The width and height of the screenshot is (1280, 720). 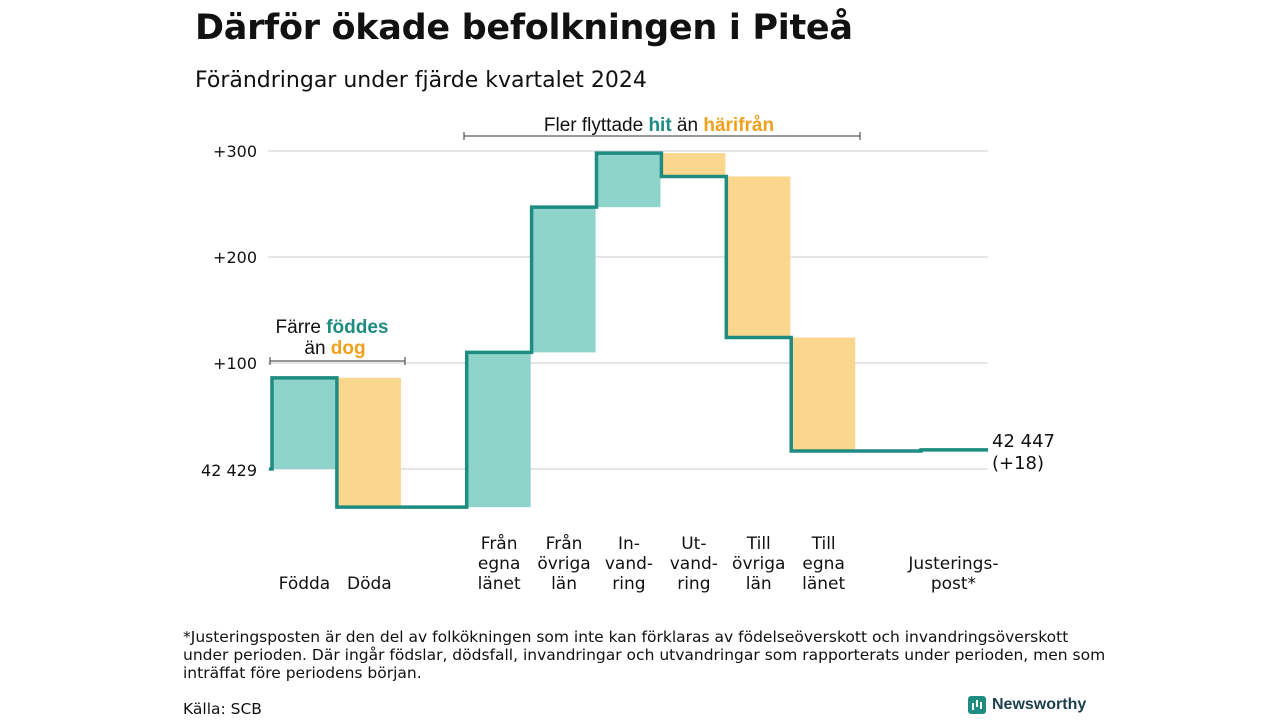 I want to click on start-value-label: 42 429, so click(x=229, y=470).